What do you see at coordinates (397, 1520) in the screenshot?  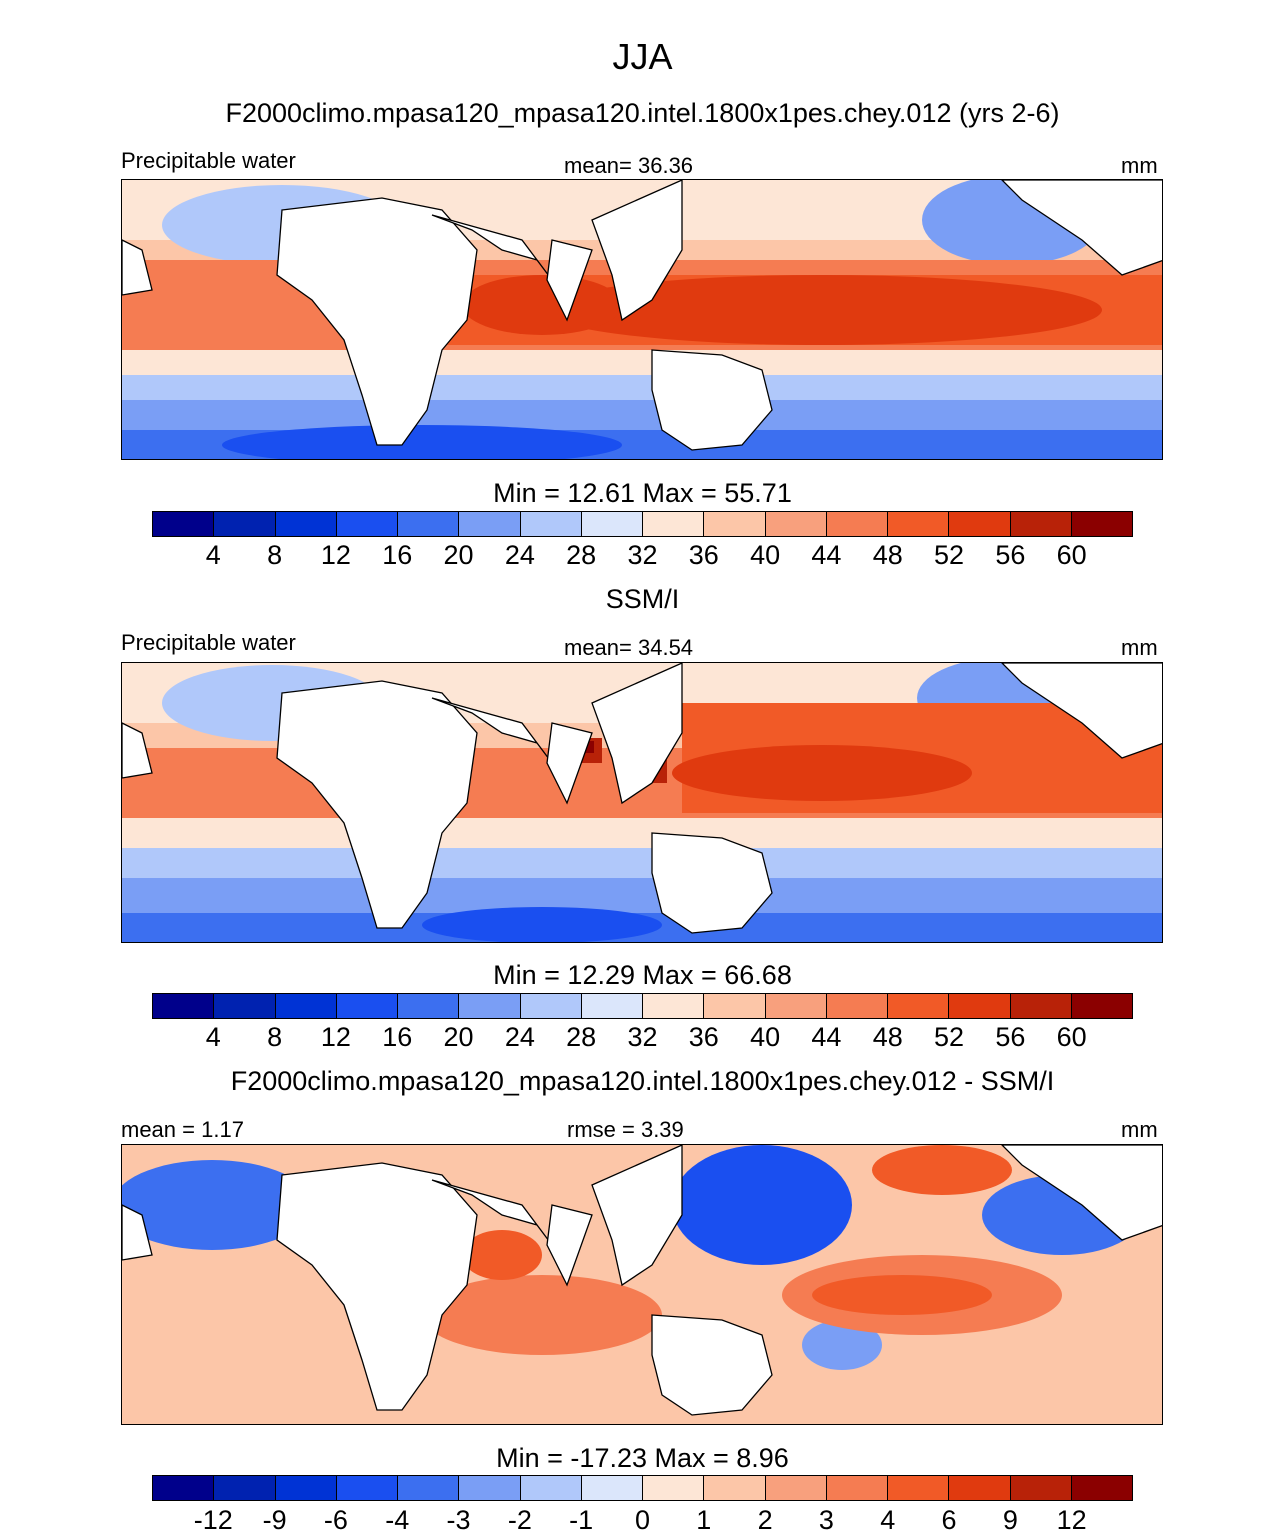 I see `colorbar-tick-label: -4` at bounding box center [397, 1520].